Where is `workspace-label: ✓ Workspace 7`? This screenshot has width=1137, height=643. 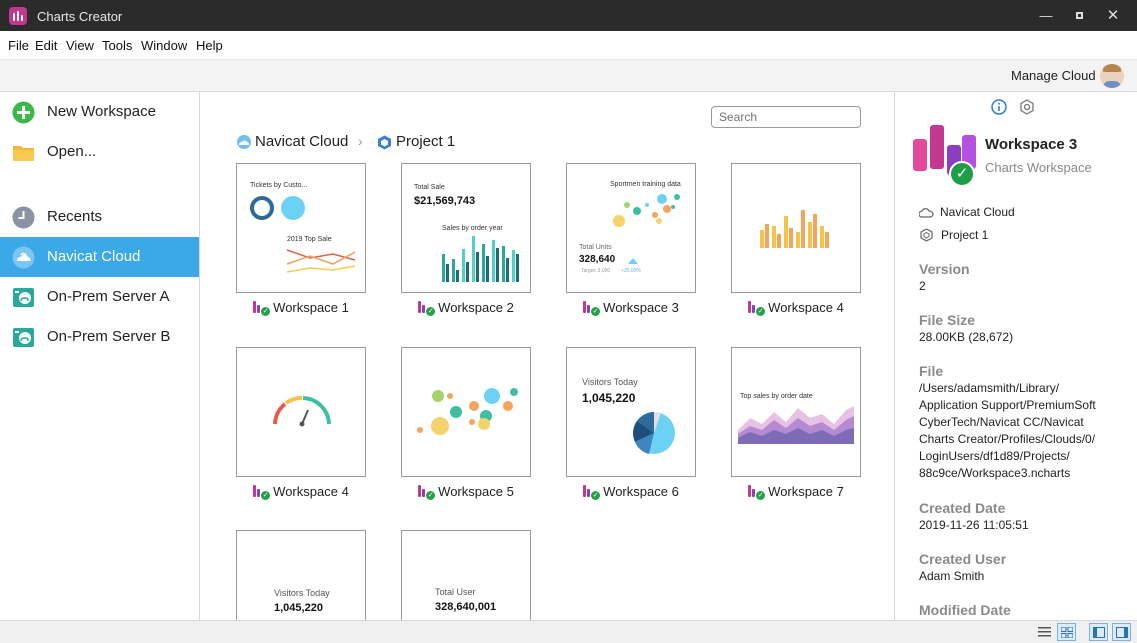 workspace-label: ✓ Workspace 7 is located at coordinates (796, 493).